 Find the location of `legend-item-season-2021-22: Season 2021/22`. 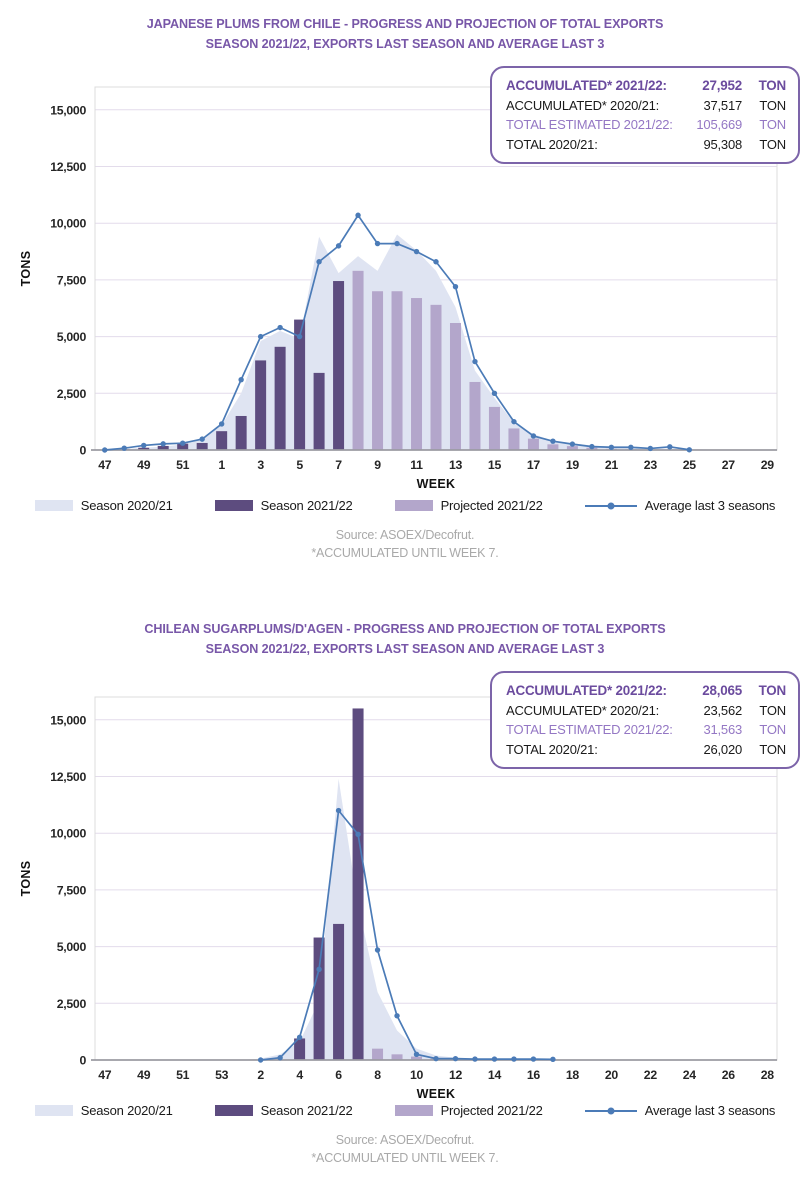

legend-item-season-2021-22: Season 2021/22 is located at coordinates (283, 1110).